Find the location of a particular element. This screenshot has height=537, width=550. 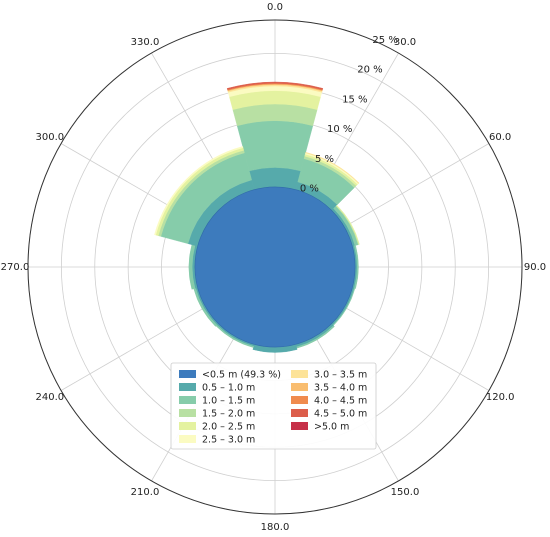

angle-label-3: 90.0 is located at coordinates (535, 267).